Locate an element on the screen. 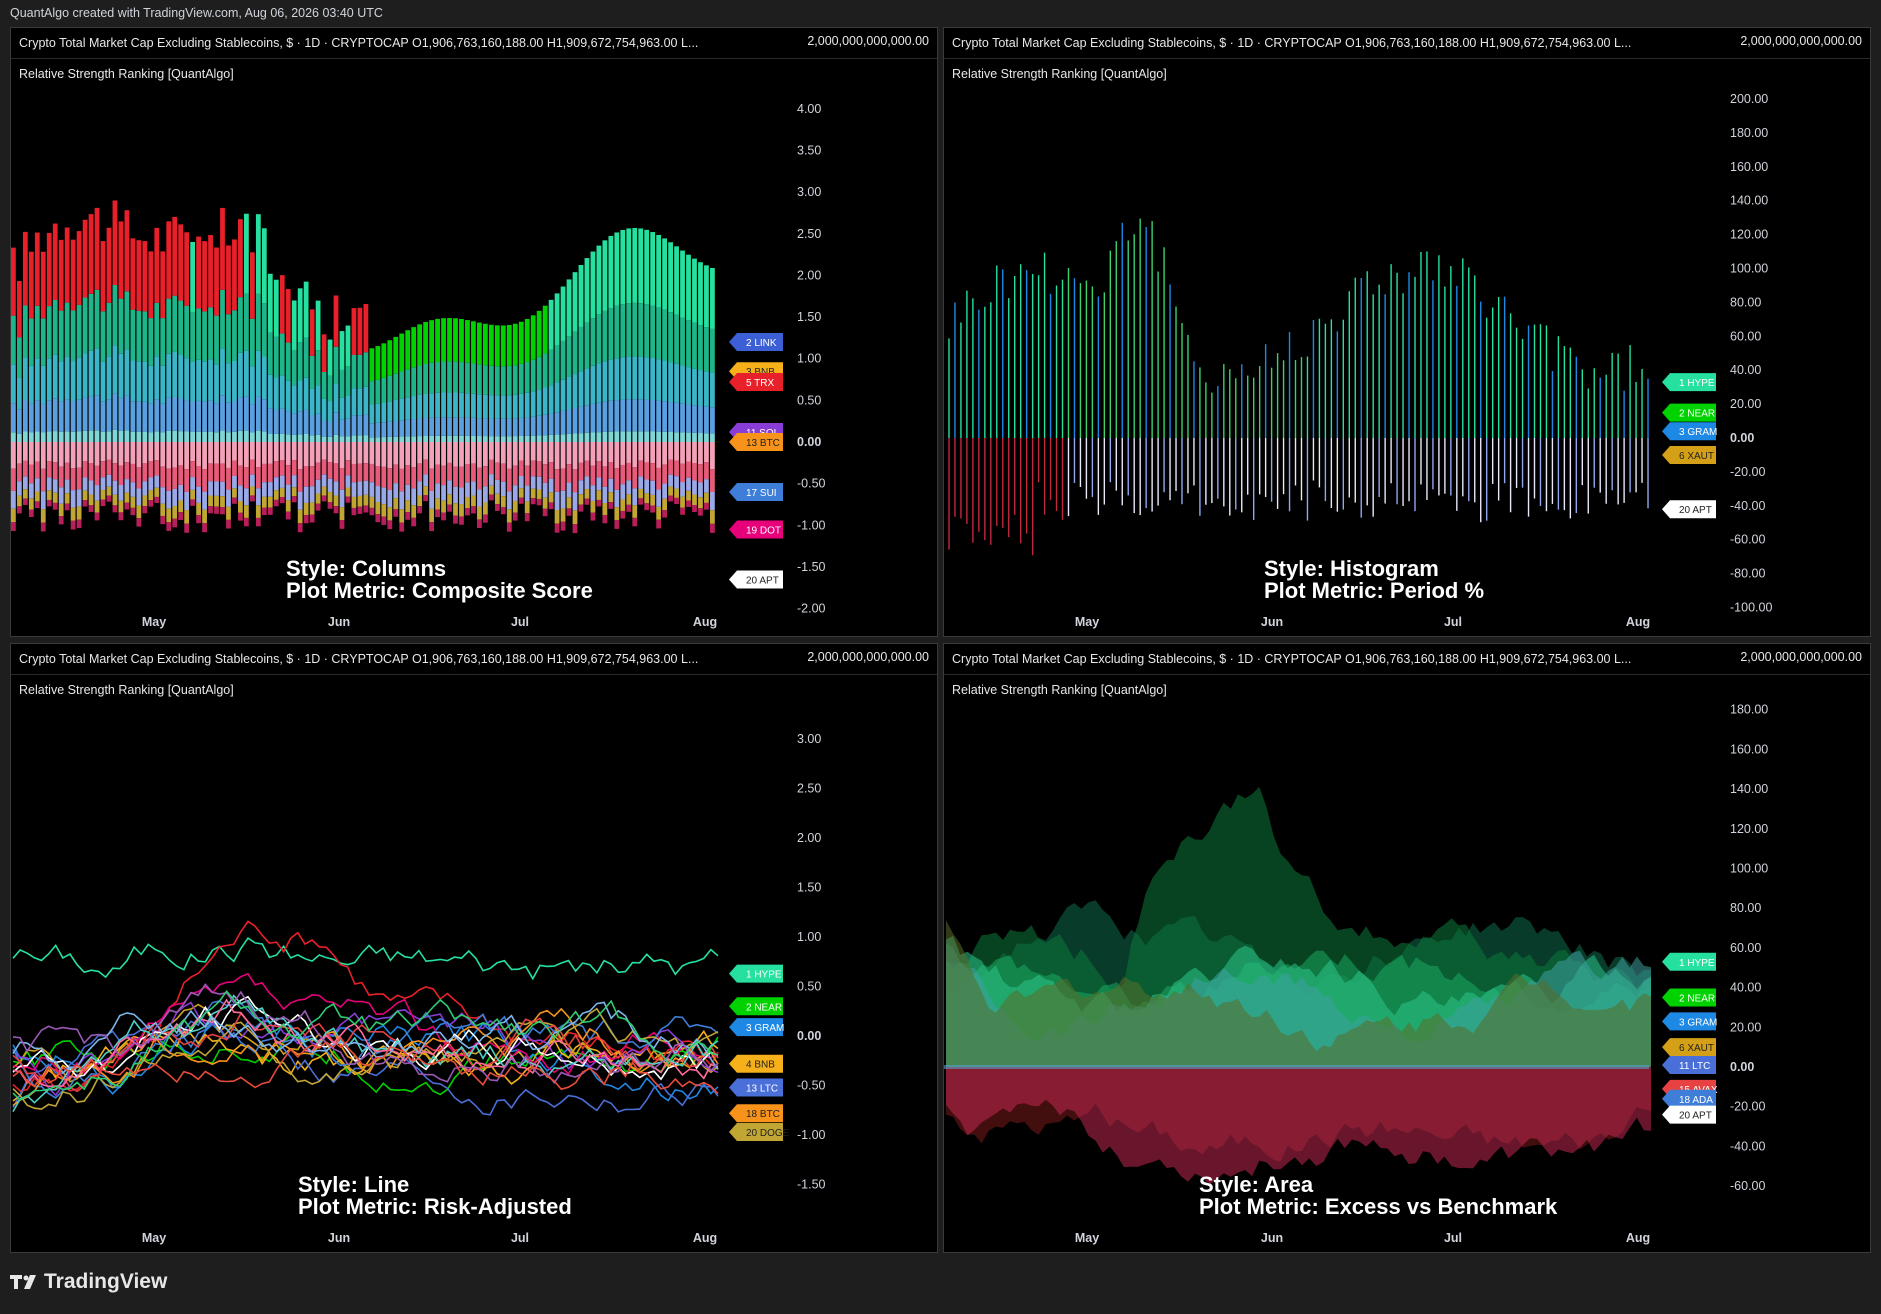 The image size is (1881, 1314). series-rank-tag: 13 BTC is located at coordinates (756, 442).